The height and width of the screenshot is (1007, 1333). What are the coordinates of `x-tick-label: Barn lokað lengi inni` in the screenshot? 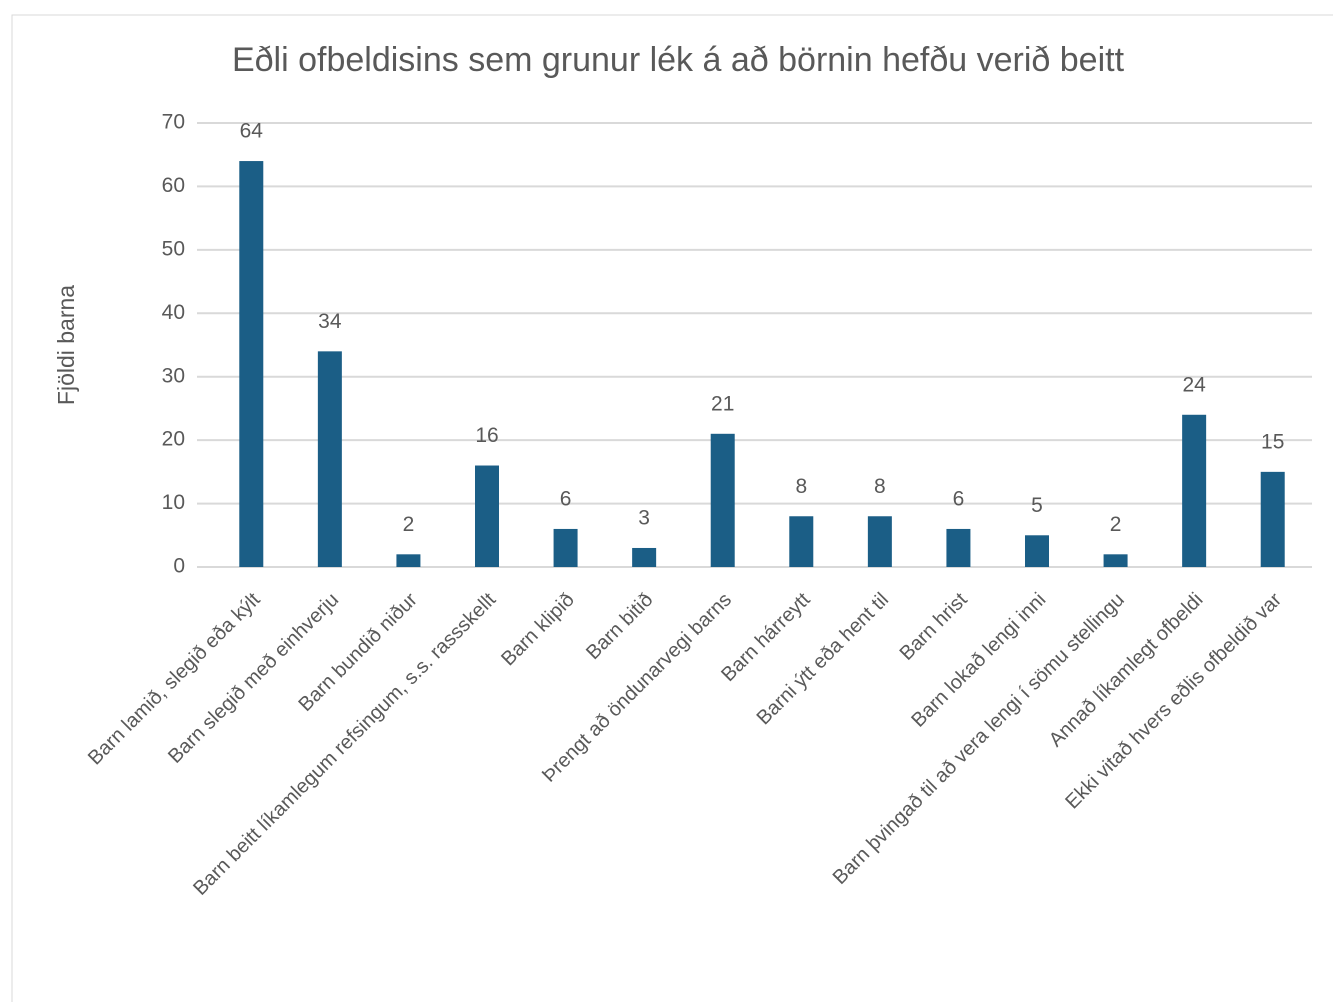 It's located at (978, 660).